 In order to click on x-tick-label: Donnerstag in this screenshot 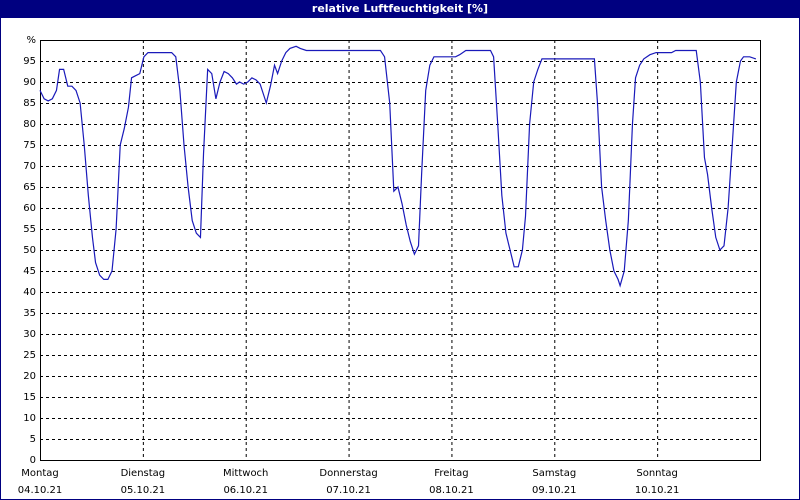, I will do `click(348, 473)`.